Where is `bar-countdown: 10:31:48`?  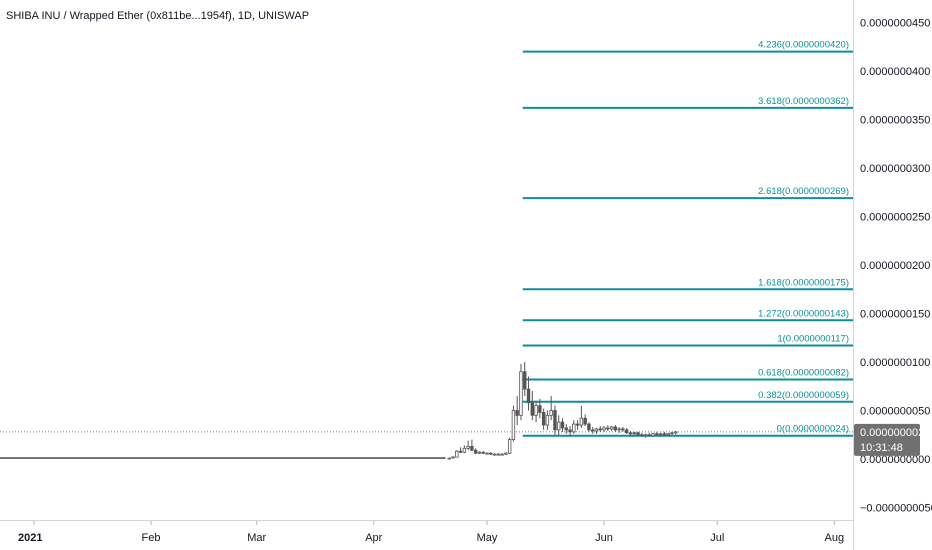
bar-countdown: 10:31:48 is located at coordinates (881, 448).